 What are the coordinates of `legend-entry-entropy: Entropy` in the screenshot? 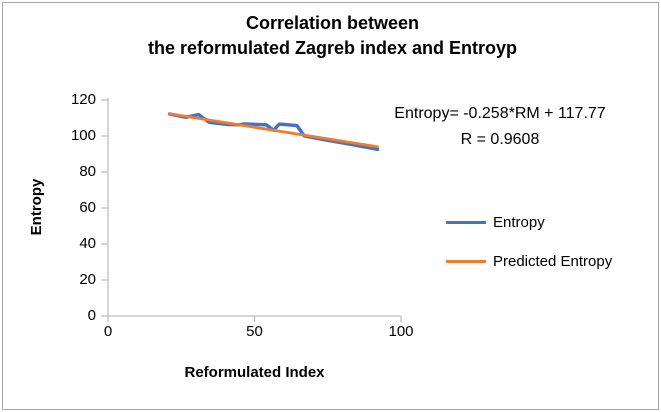 It's located at (529, 222).